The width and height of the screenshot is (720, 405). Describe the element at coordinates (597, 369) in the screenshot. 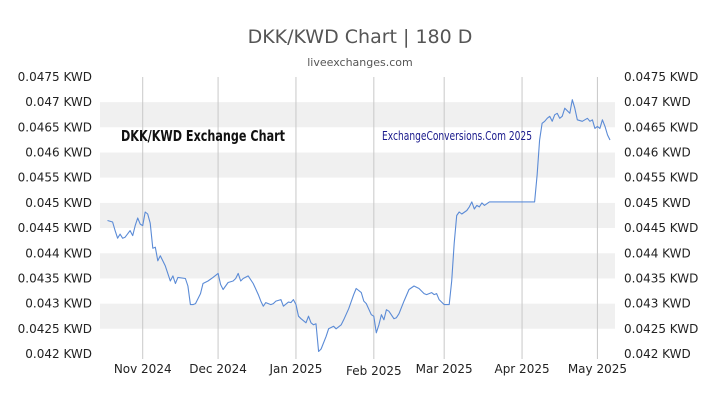

I see `x-tick-label: May 2025` at that location.